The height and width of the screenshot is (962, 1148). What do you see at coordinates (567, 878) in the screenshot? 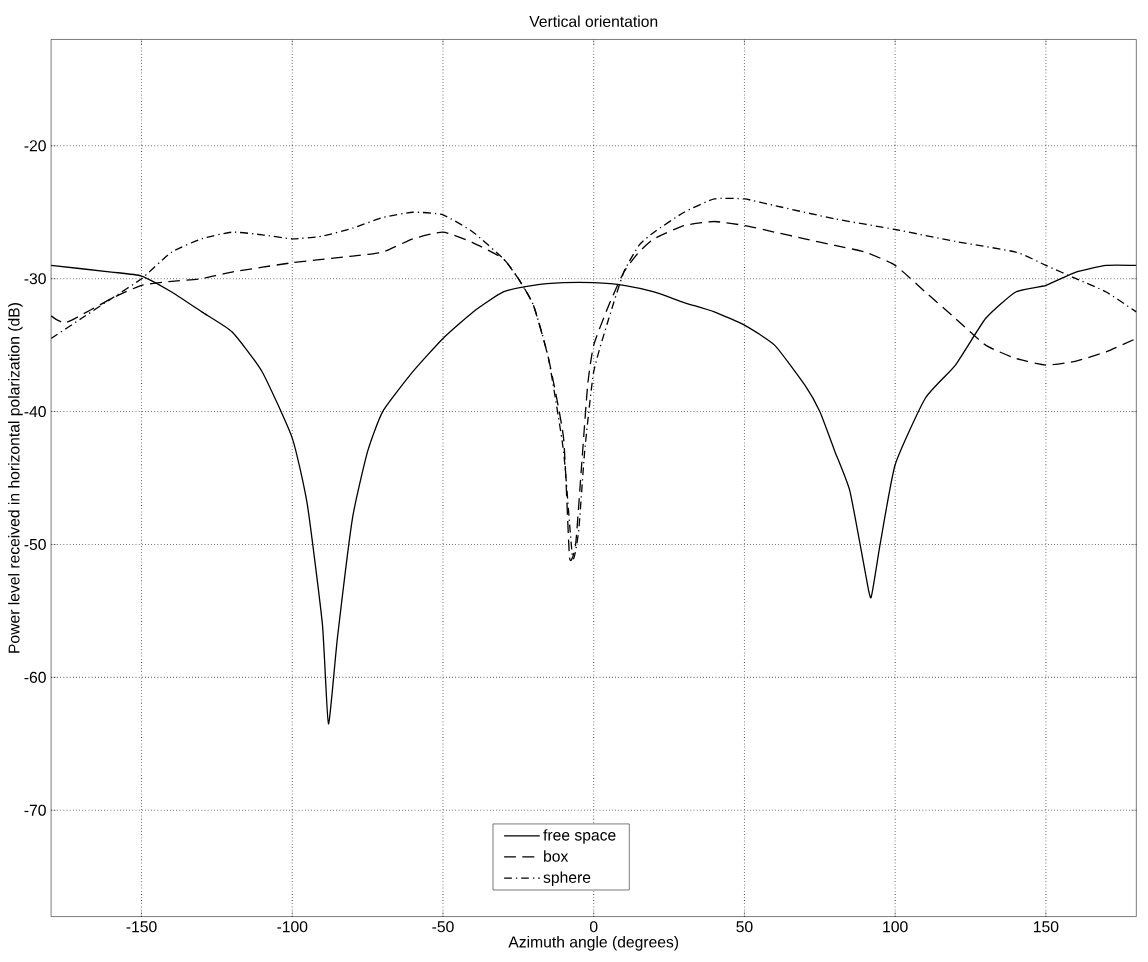
I see `legend-label: sphere` at bounding box center [567, 878].